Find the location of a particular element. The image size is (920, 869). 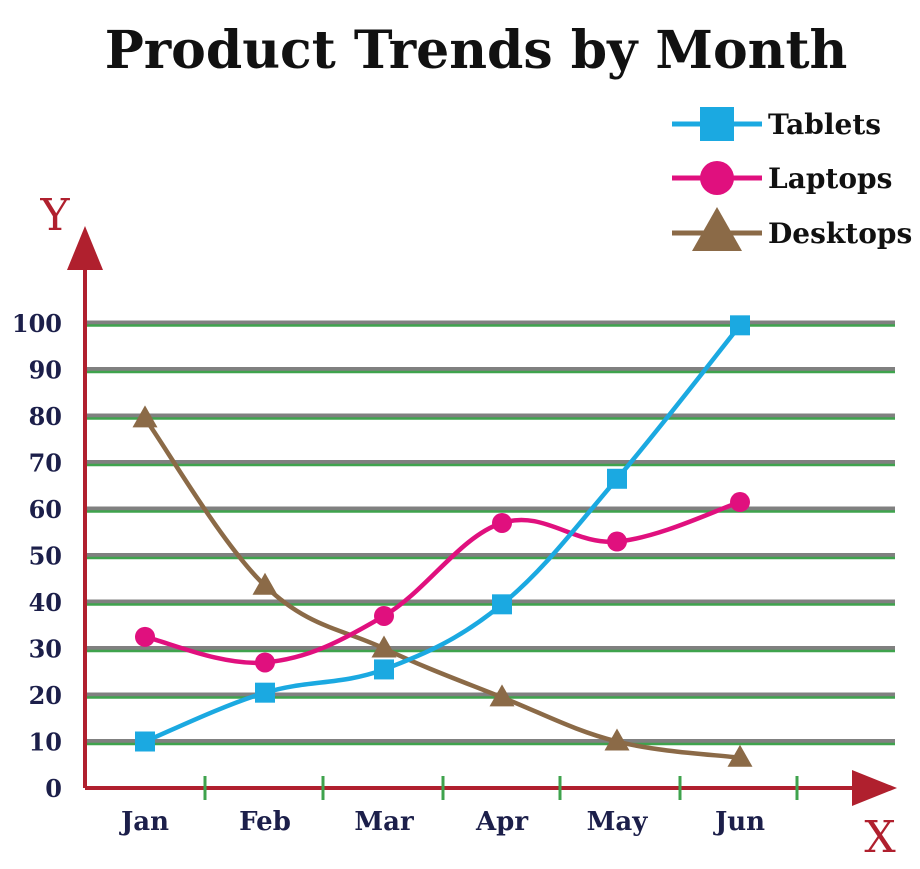

x-tick-label: Mar is located at coordinates (384, 822).